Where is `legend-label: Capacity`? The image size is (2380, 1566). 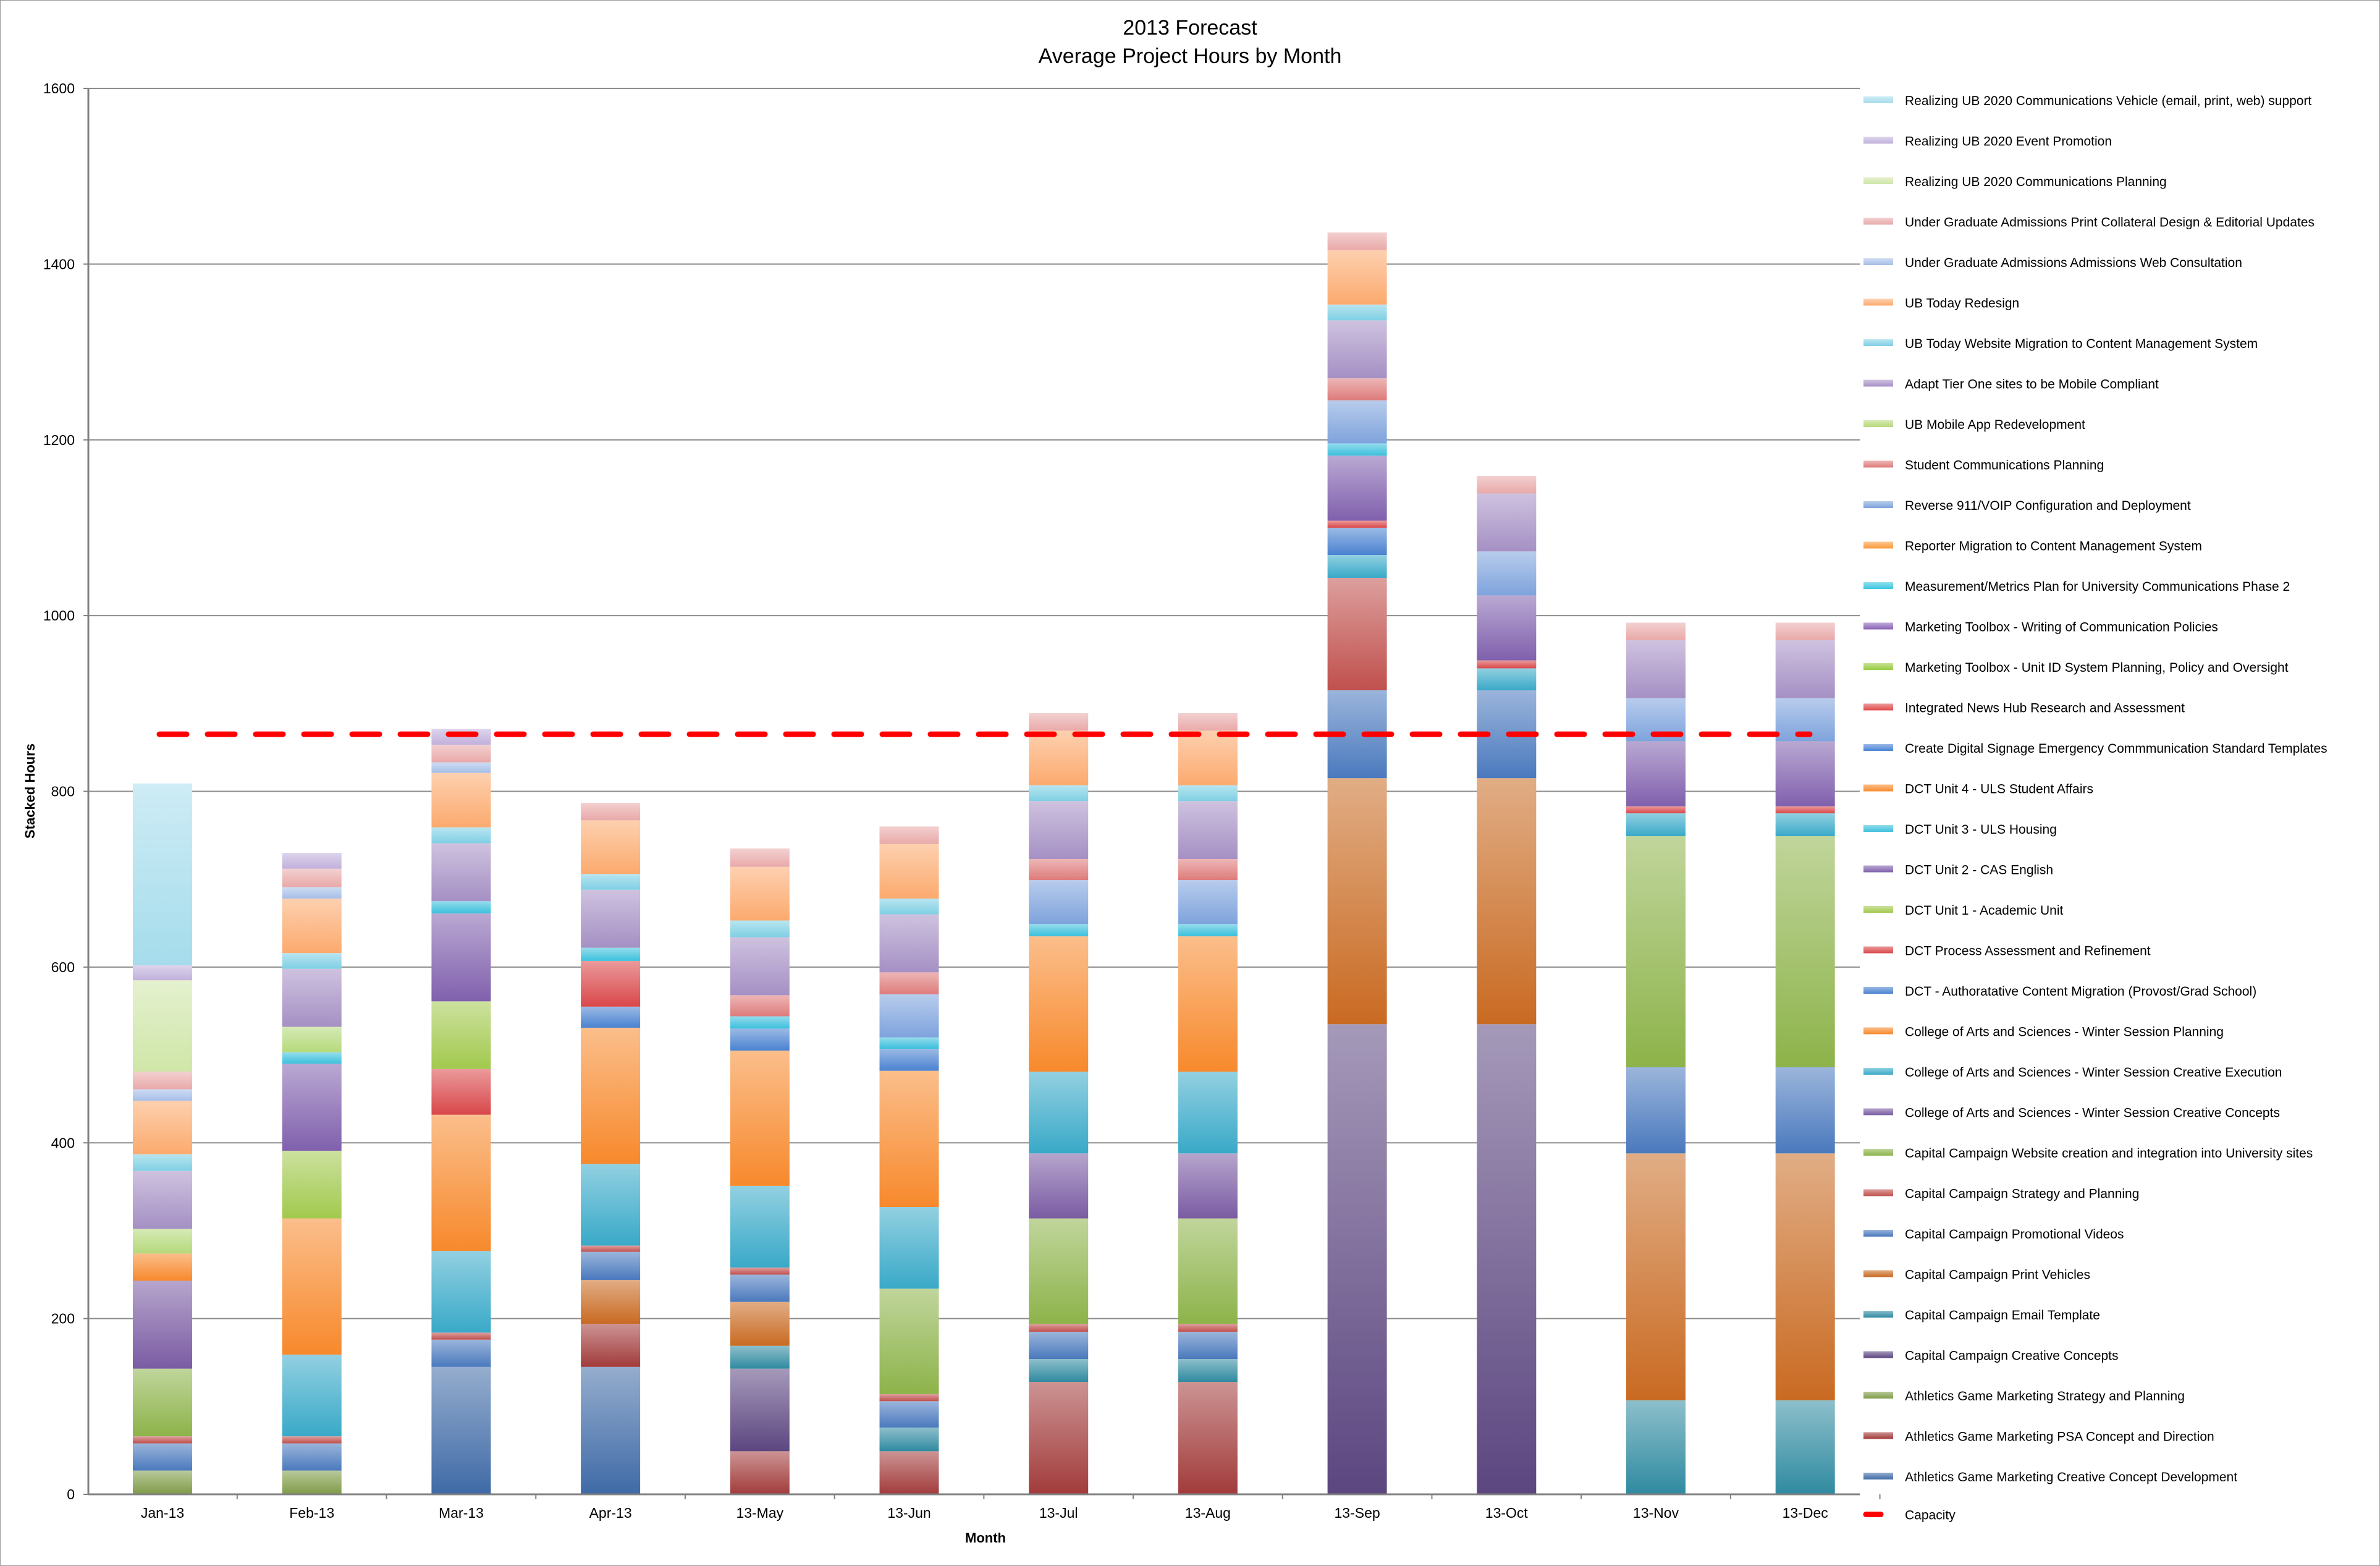
legend-label: Capacity is located at coordinates (1930, 1516).